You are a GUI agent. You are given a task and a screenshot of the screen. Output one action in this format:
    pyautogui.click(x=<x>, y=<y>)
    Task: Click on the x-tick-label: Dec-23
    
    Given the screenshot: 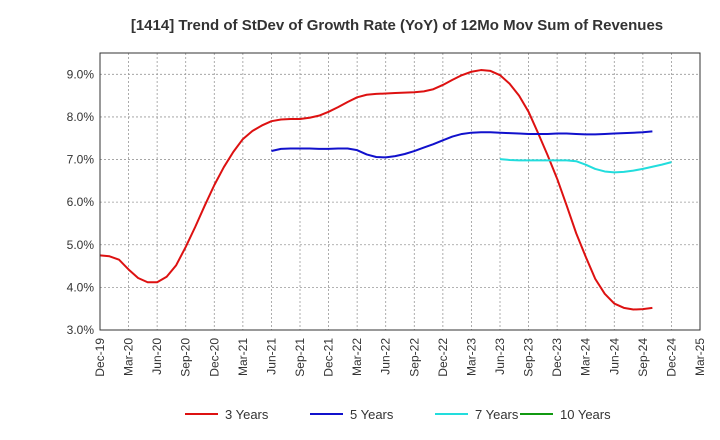 What is the action you would take?
    pyautogui.click(x=557, y=357)
    